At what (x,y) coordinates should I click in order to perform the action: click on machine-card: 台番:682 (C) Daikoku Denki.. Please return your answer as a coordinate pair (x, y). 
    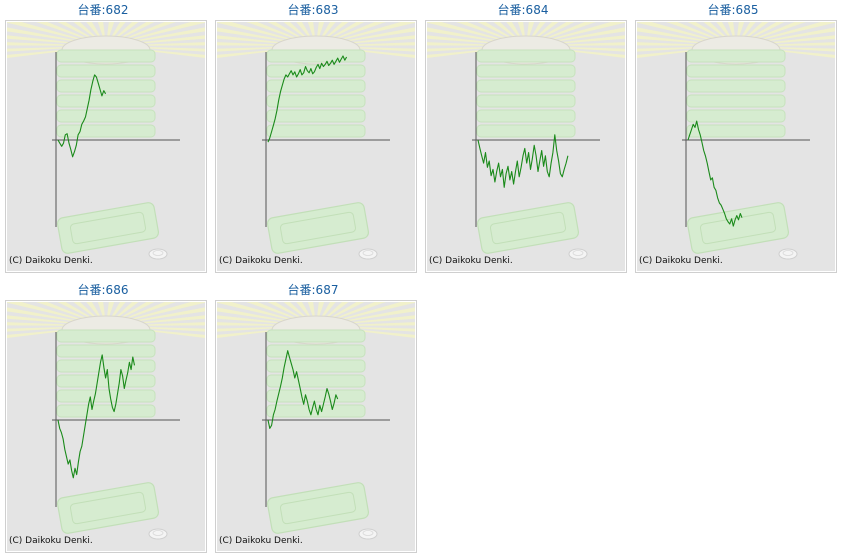
    Looking at the image, I should click on (103, 140).